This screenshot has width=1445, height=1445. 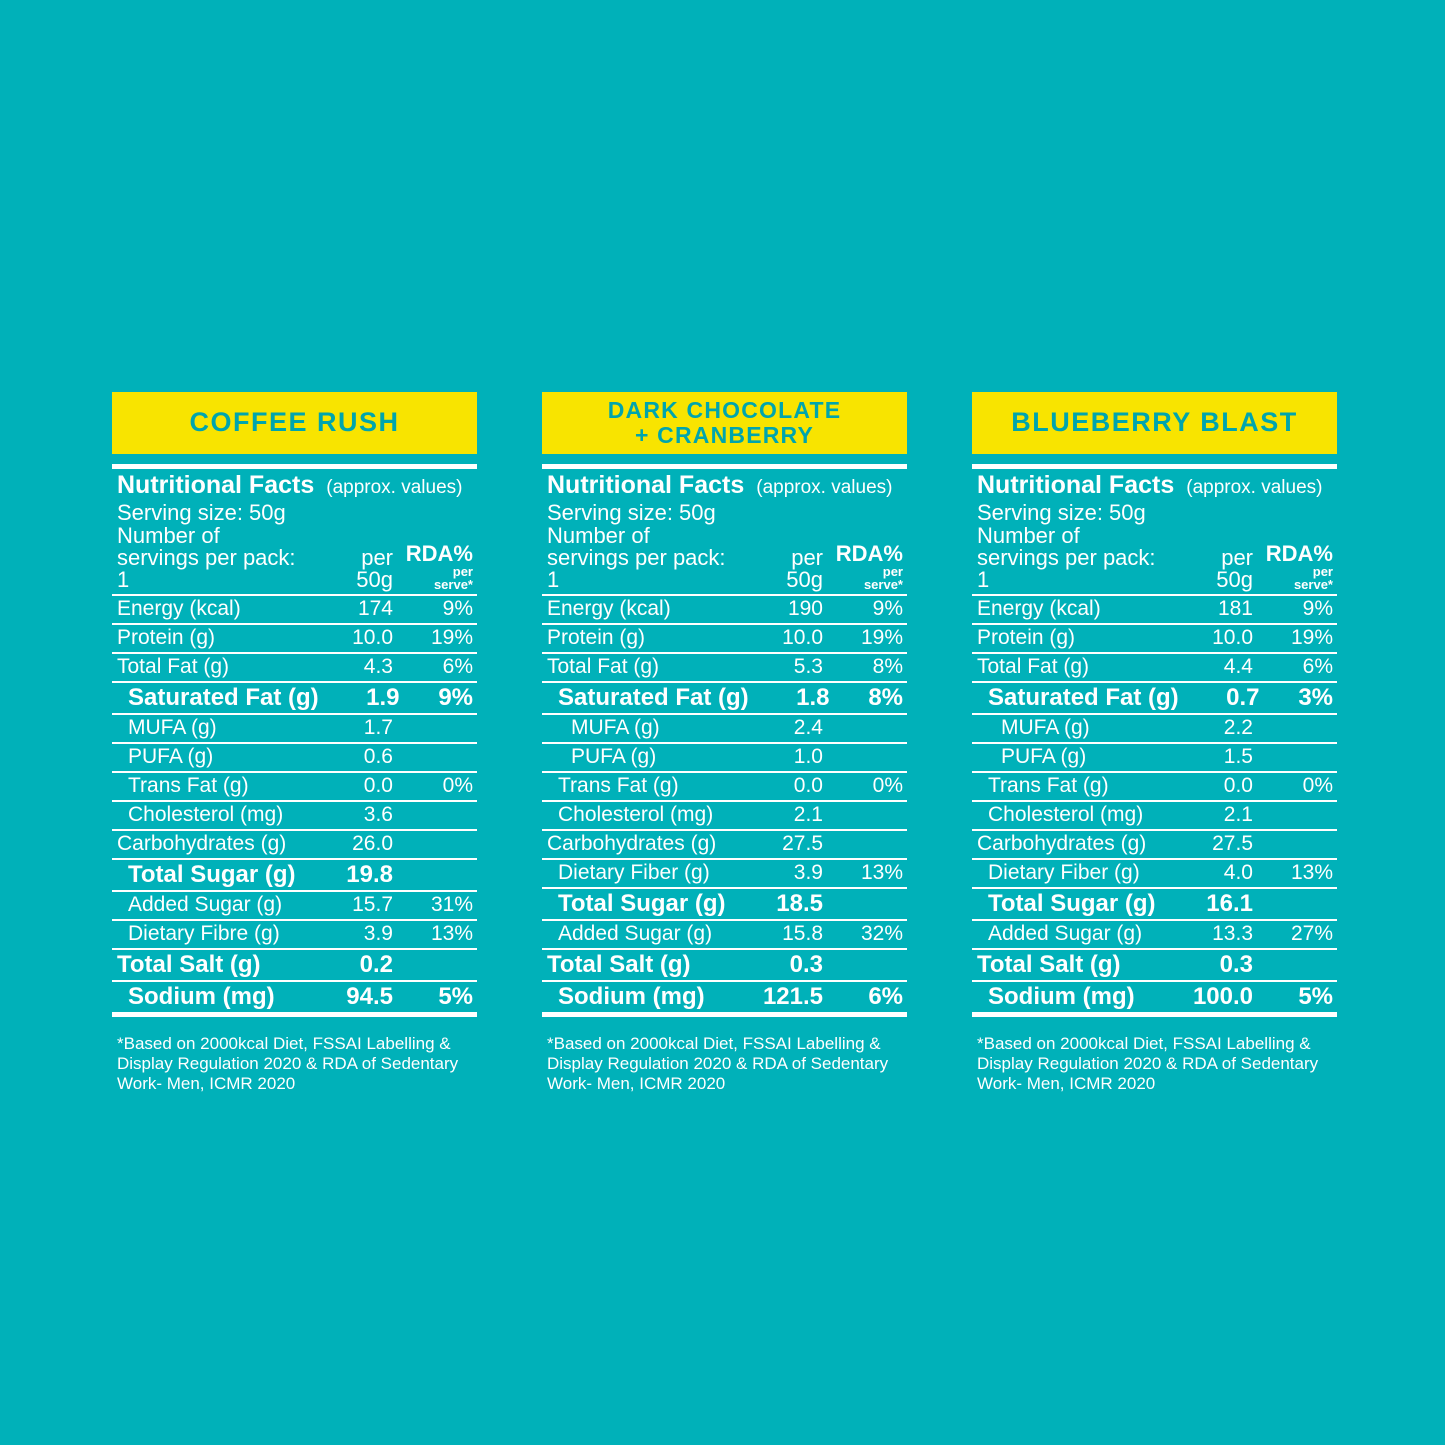 I want to click on row-value: 13.3, so click(x=1232, y=934).